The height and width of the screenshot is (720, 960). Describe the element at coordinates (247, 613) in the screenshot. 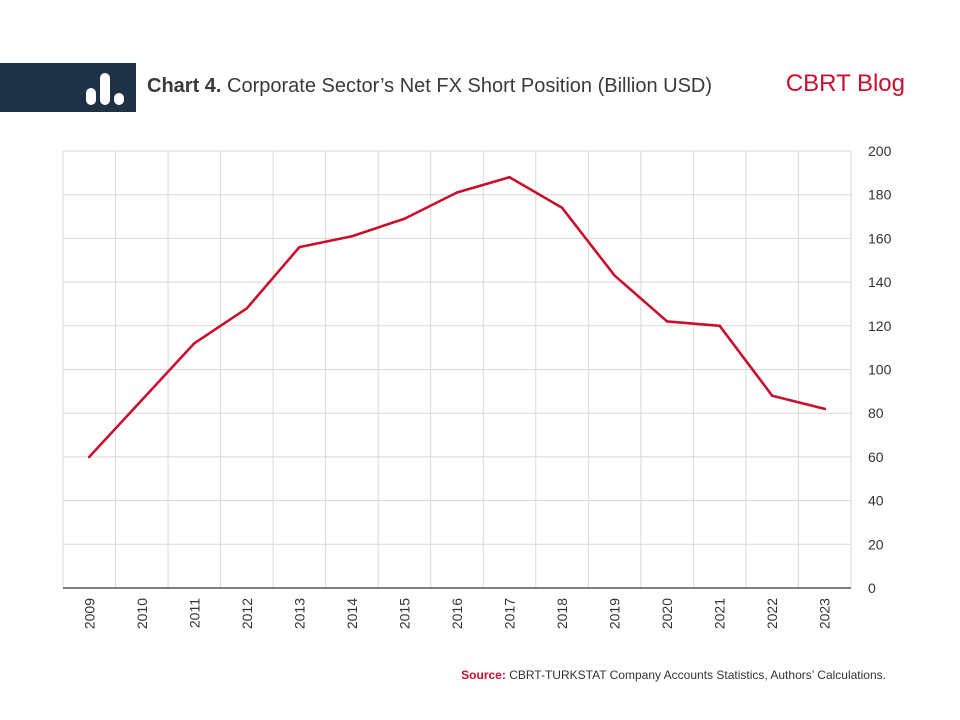

I see `x-tick-label: 2012` at that location.